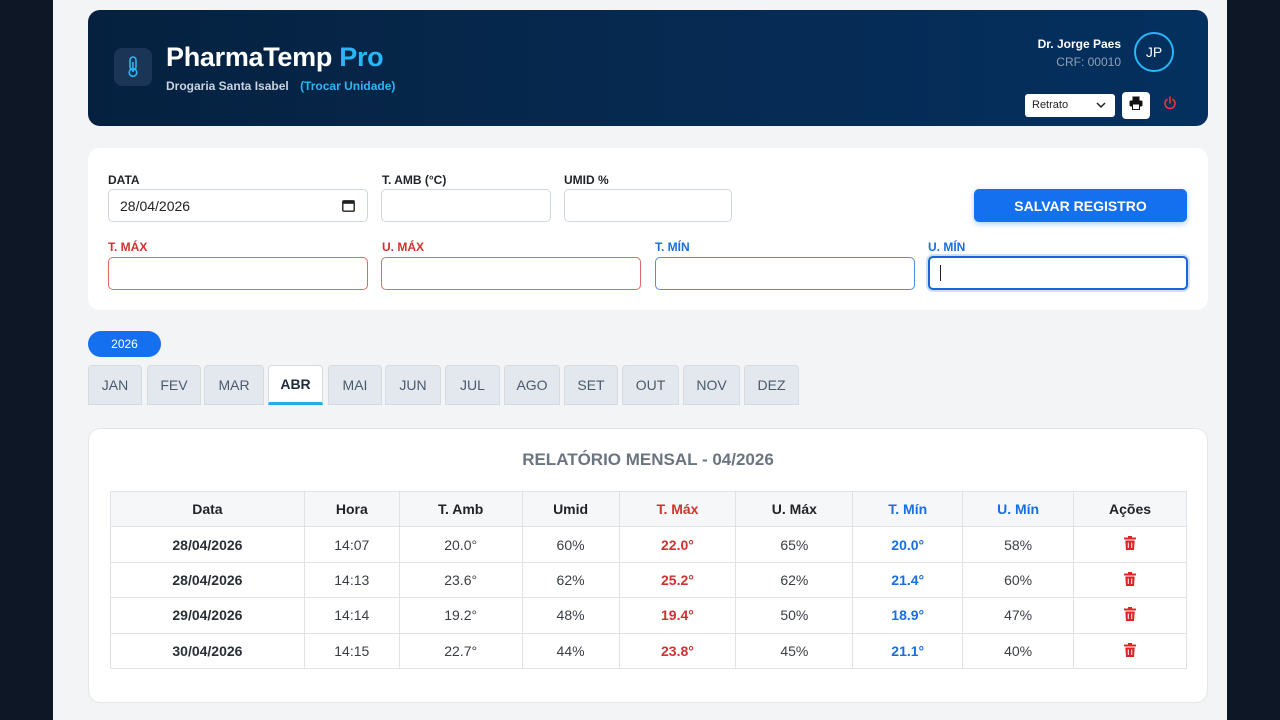 This screenshot has height=720, width=1280. Describe the element at coordinates (794, 650) in the screenshot. I see `table-cell: 45%` at that location.